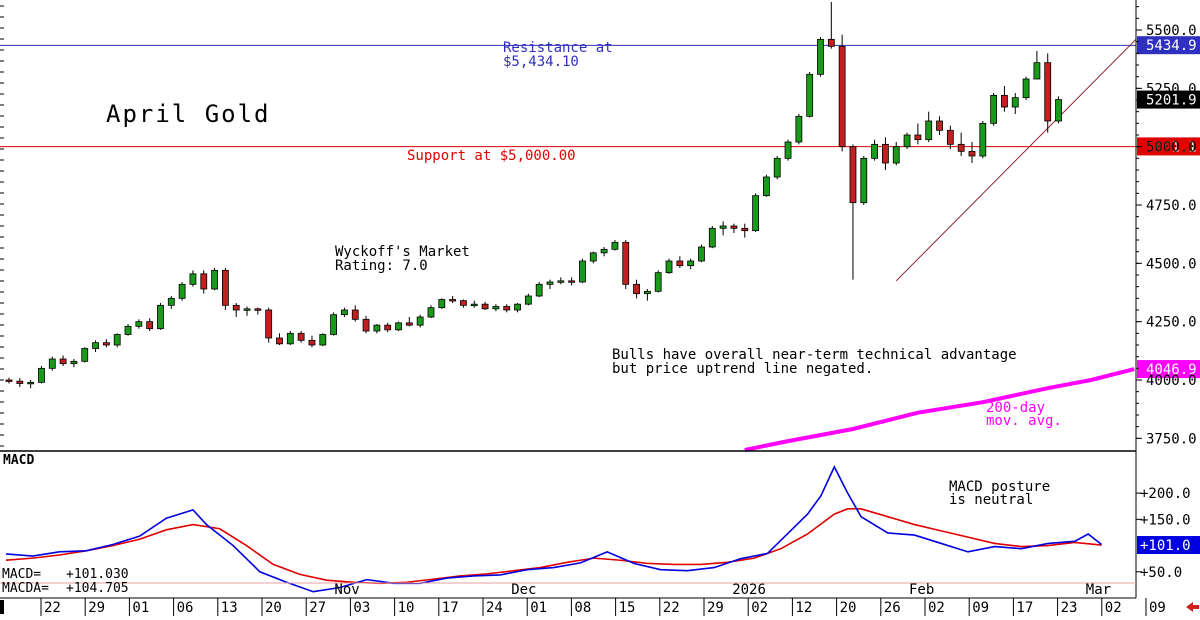 This screenshot has width=1200, height=620. I want to click on month-label: 2026, so click(749, 590).